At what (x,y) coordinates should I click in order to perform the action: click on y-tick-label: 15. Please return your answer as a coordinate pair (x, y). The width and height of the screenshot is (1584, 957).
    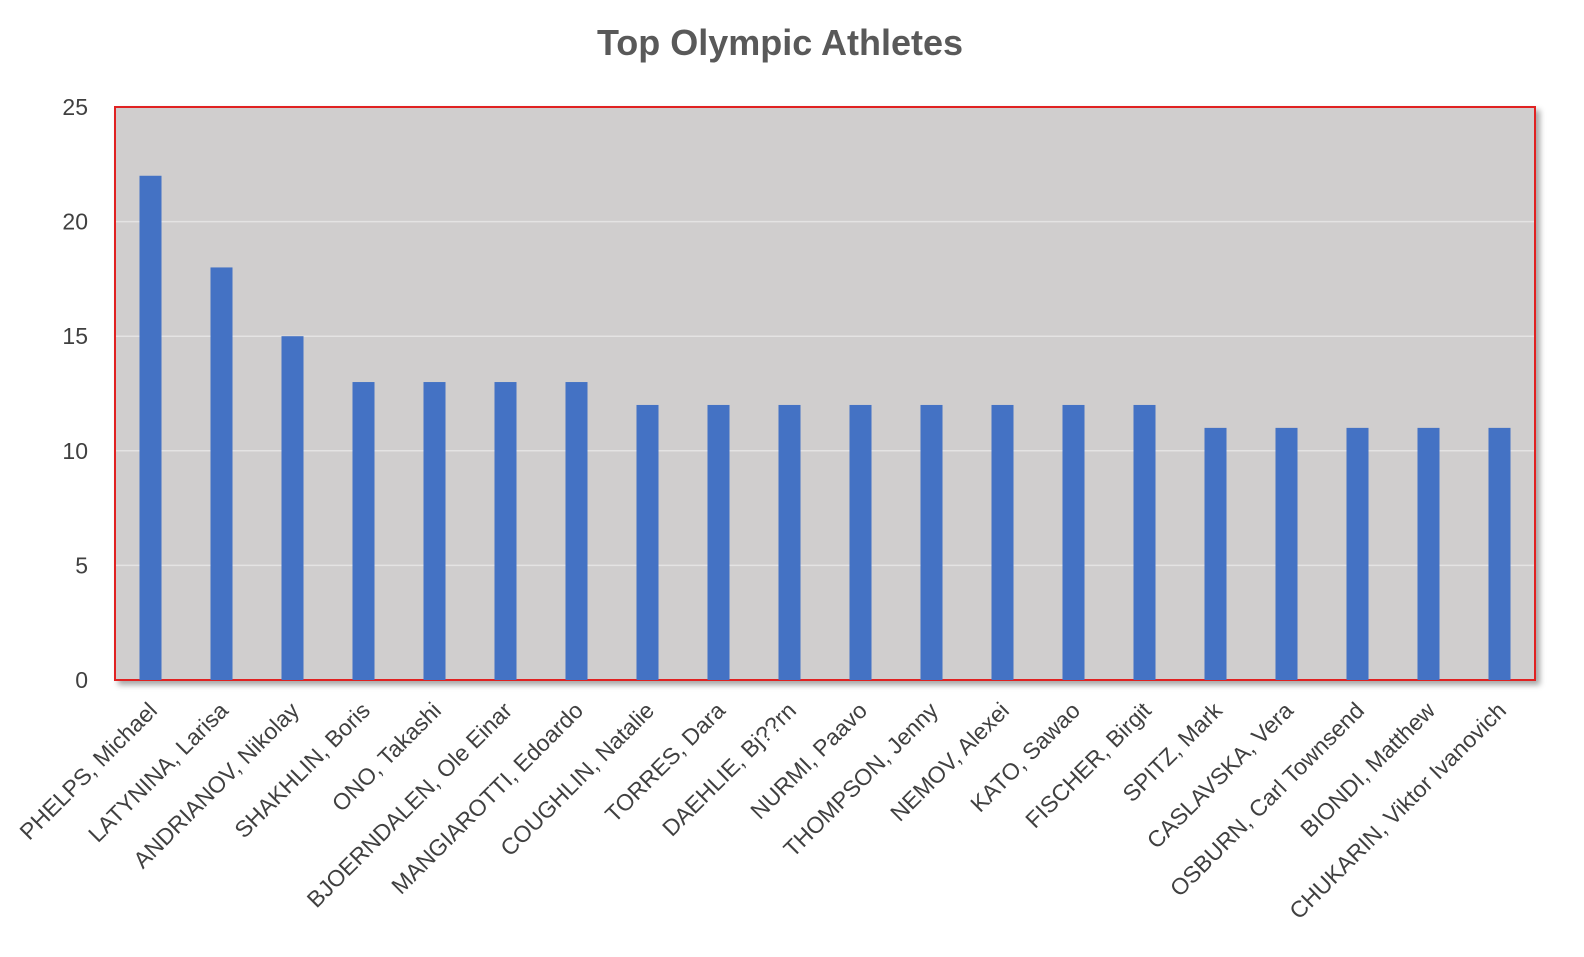
    Looking at the image, I should click on (75, 336).